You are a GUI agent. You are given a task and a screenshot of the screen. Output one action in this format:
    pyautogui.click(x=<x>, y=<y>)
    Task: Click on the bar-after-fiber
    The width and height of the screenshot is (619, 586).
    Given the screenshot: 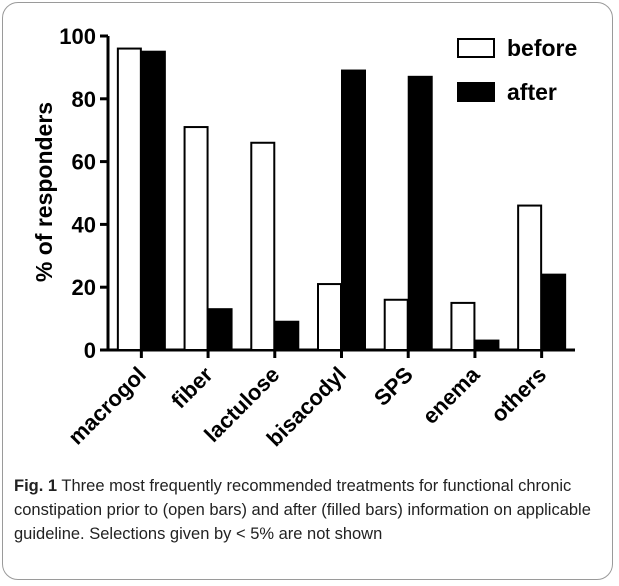 What is the action you would take?
    pyautogui.click(x=220, y=329)
    